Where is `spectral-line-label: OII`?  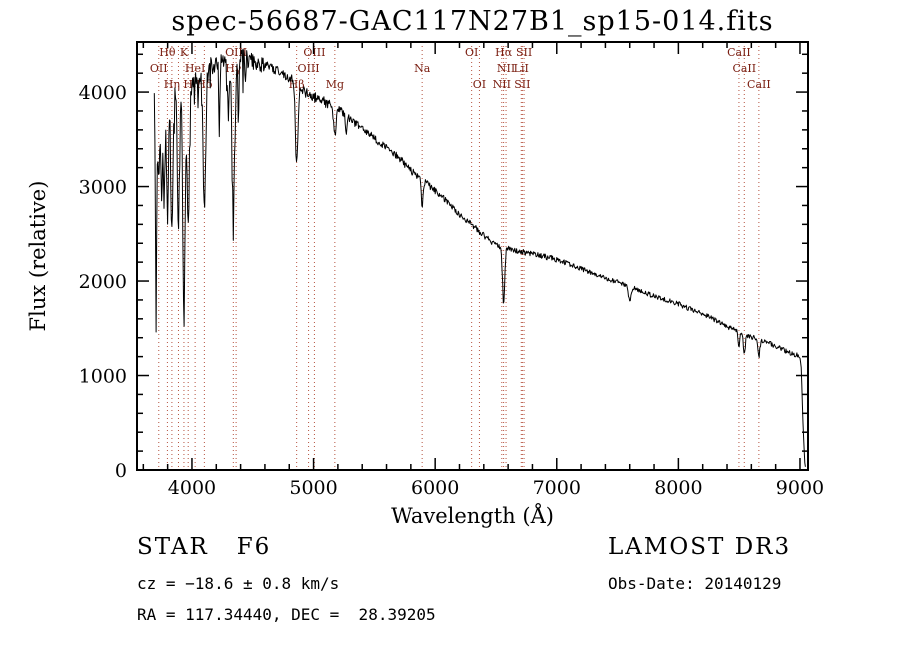 spectral-line-label: OII is located at coordinates (159, 68).